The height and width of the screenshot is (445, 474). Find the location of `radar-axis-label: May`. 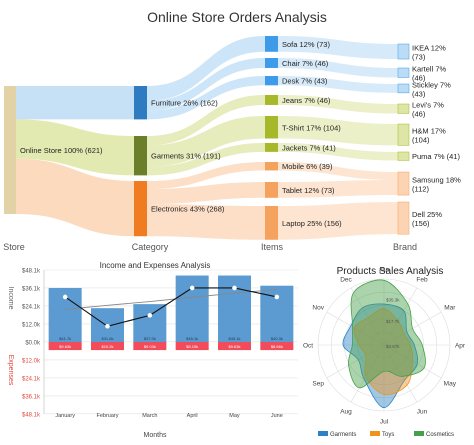

radar-axis-label: May is located at coordinates (450, 384).